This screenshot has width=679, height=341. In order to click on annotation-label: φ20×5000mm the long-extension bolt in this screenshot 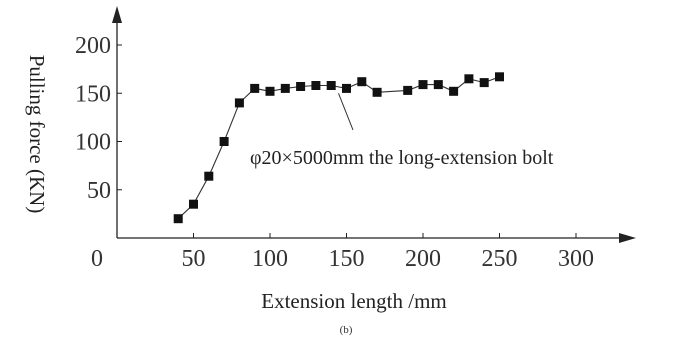, I will do `click(402, 158)`.